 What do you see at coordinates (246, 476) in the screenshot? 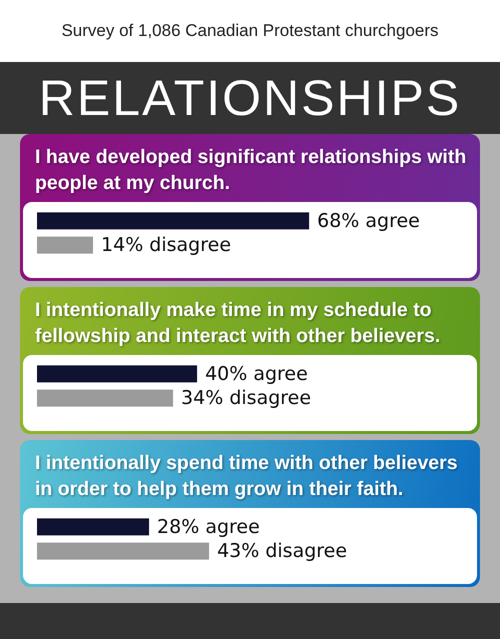
I see `chart-title: I intentionally spend time with other believers in order to help them grow in their faith.` at bounding box center [246, 476].